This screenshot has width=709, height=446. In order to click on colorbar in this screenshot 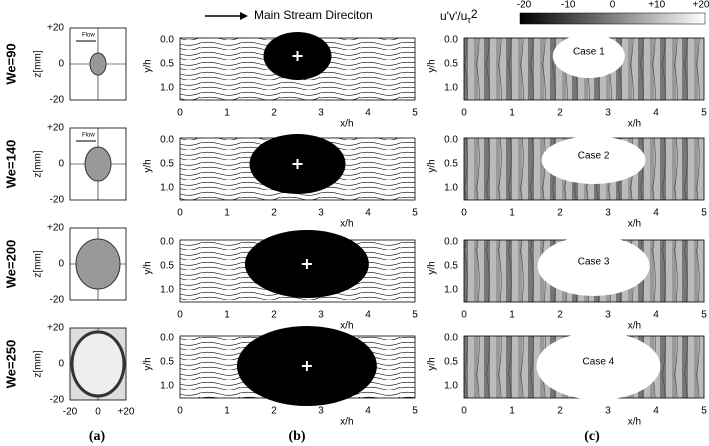, I will do `click(612, 18)`.